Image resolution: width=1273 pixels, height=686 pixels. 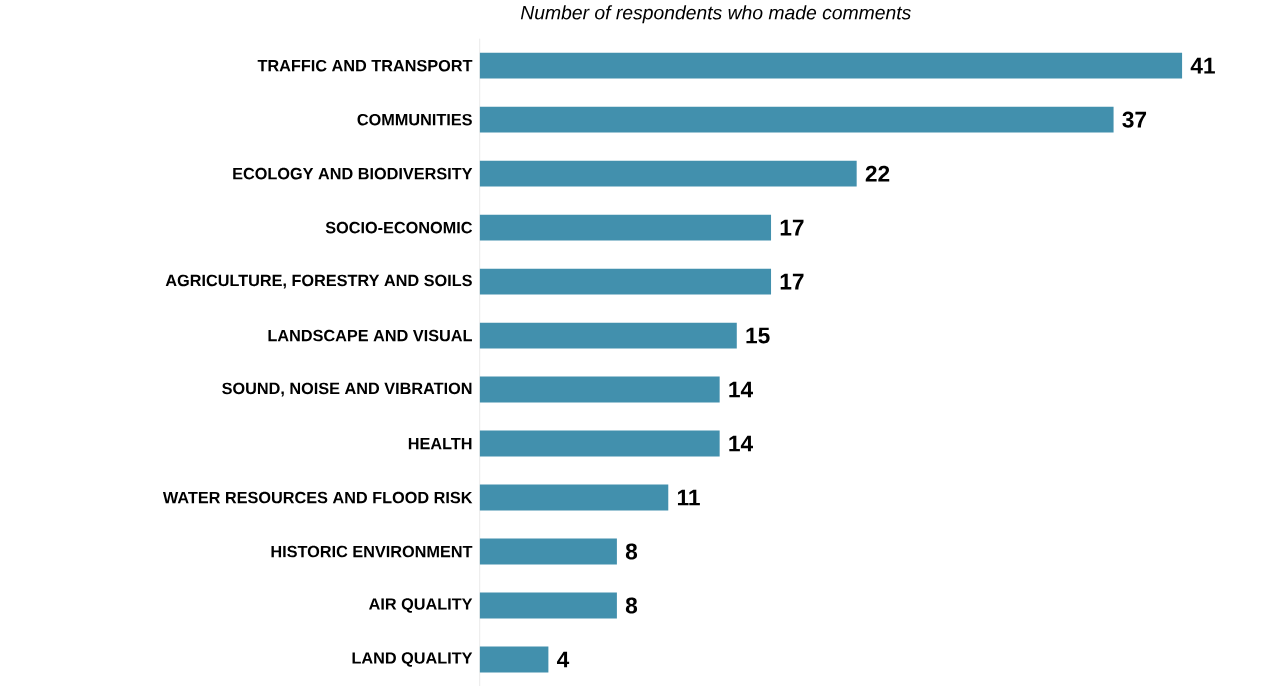 What do you see at coordinates (1202, 65) in the screenshot?
I see `data-label: 41` at bounding box center [1202, 65].